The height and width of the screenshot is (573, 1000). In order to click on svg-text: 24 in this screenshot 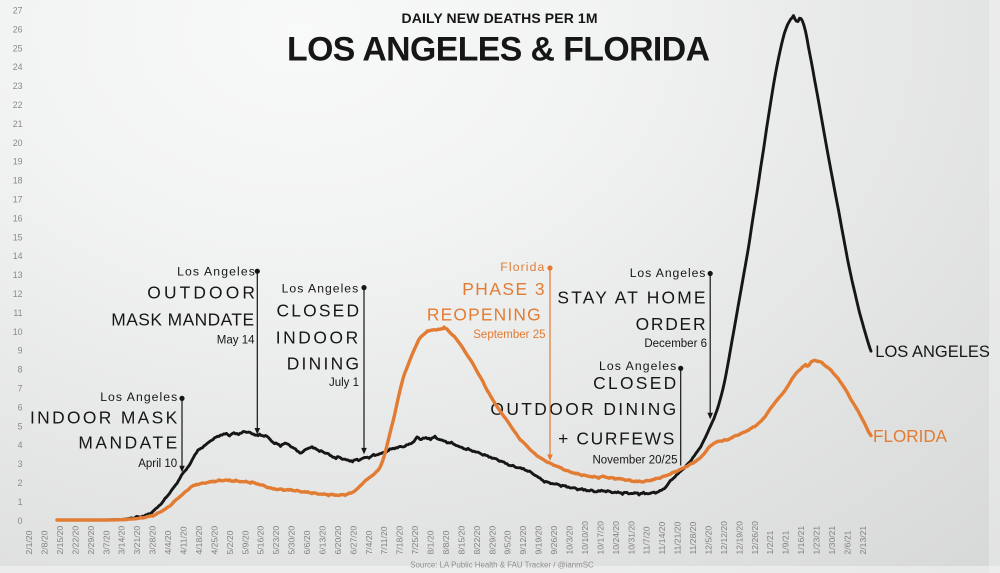, I will do `click(18, 67)`.